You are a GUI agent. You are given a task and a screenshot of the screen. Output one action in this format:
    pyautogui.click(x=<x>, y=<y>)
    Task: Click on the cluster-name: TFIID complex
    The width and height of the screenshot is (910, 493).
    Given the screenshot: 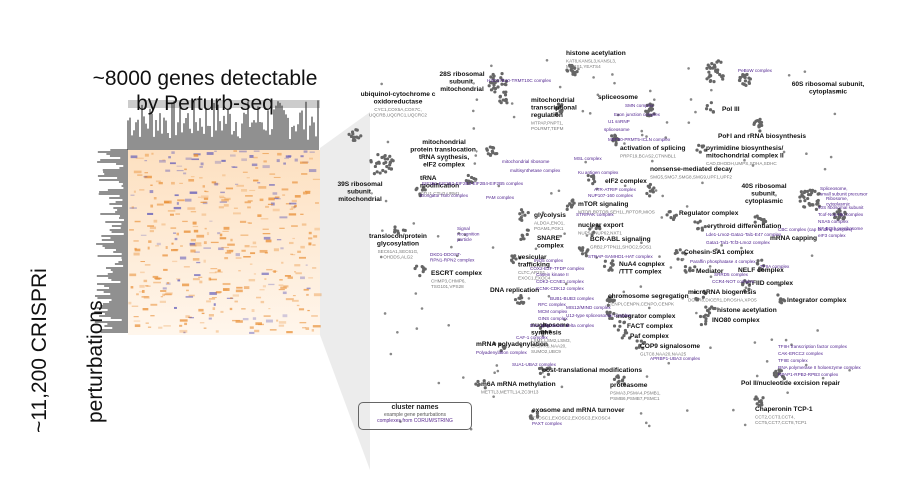 What is the action you would take?
    pyautogui.click(x=770, y=283)
    